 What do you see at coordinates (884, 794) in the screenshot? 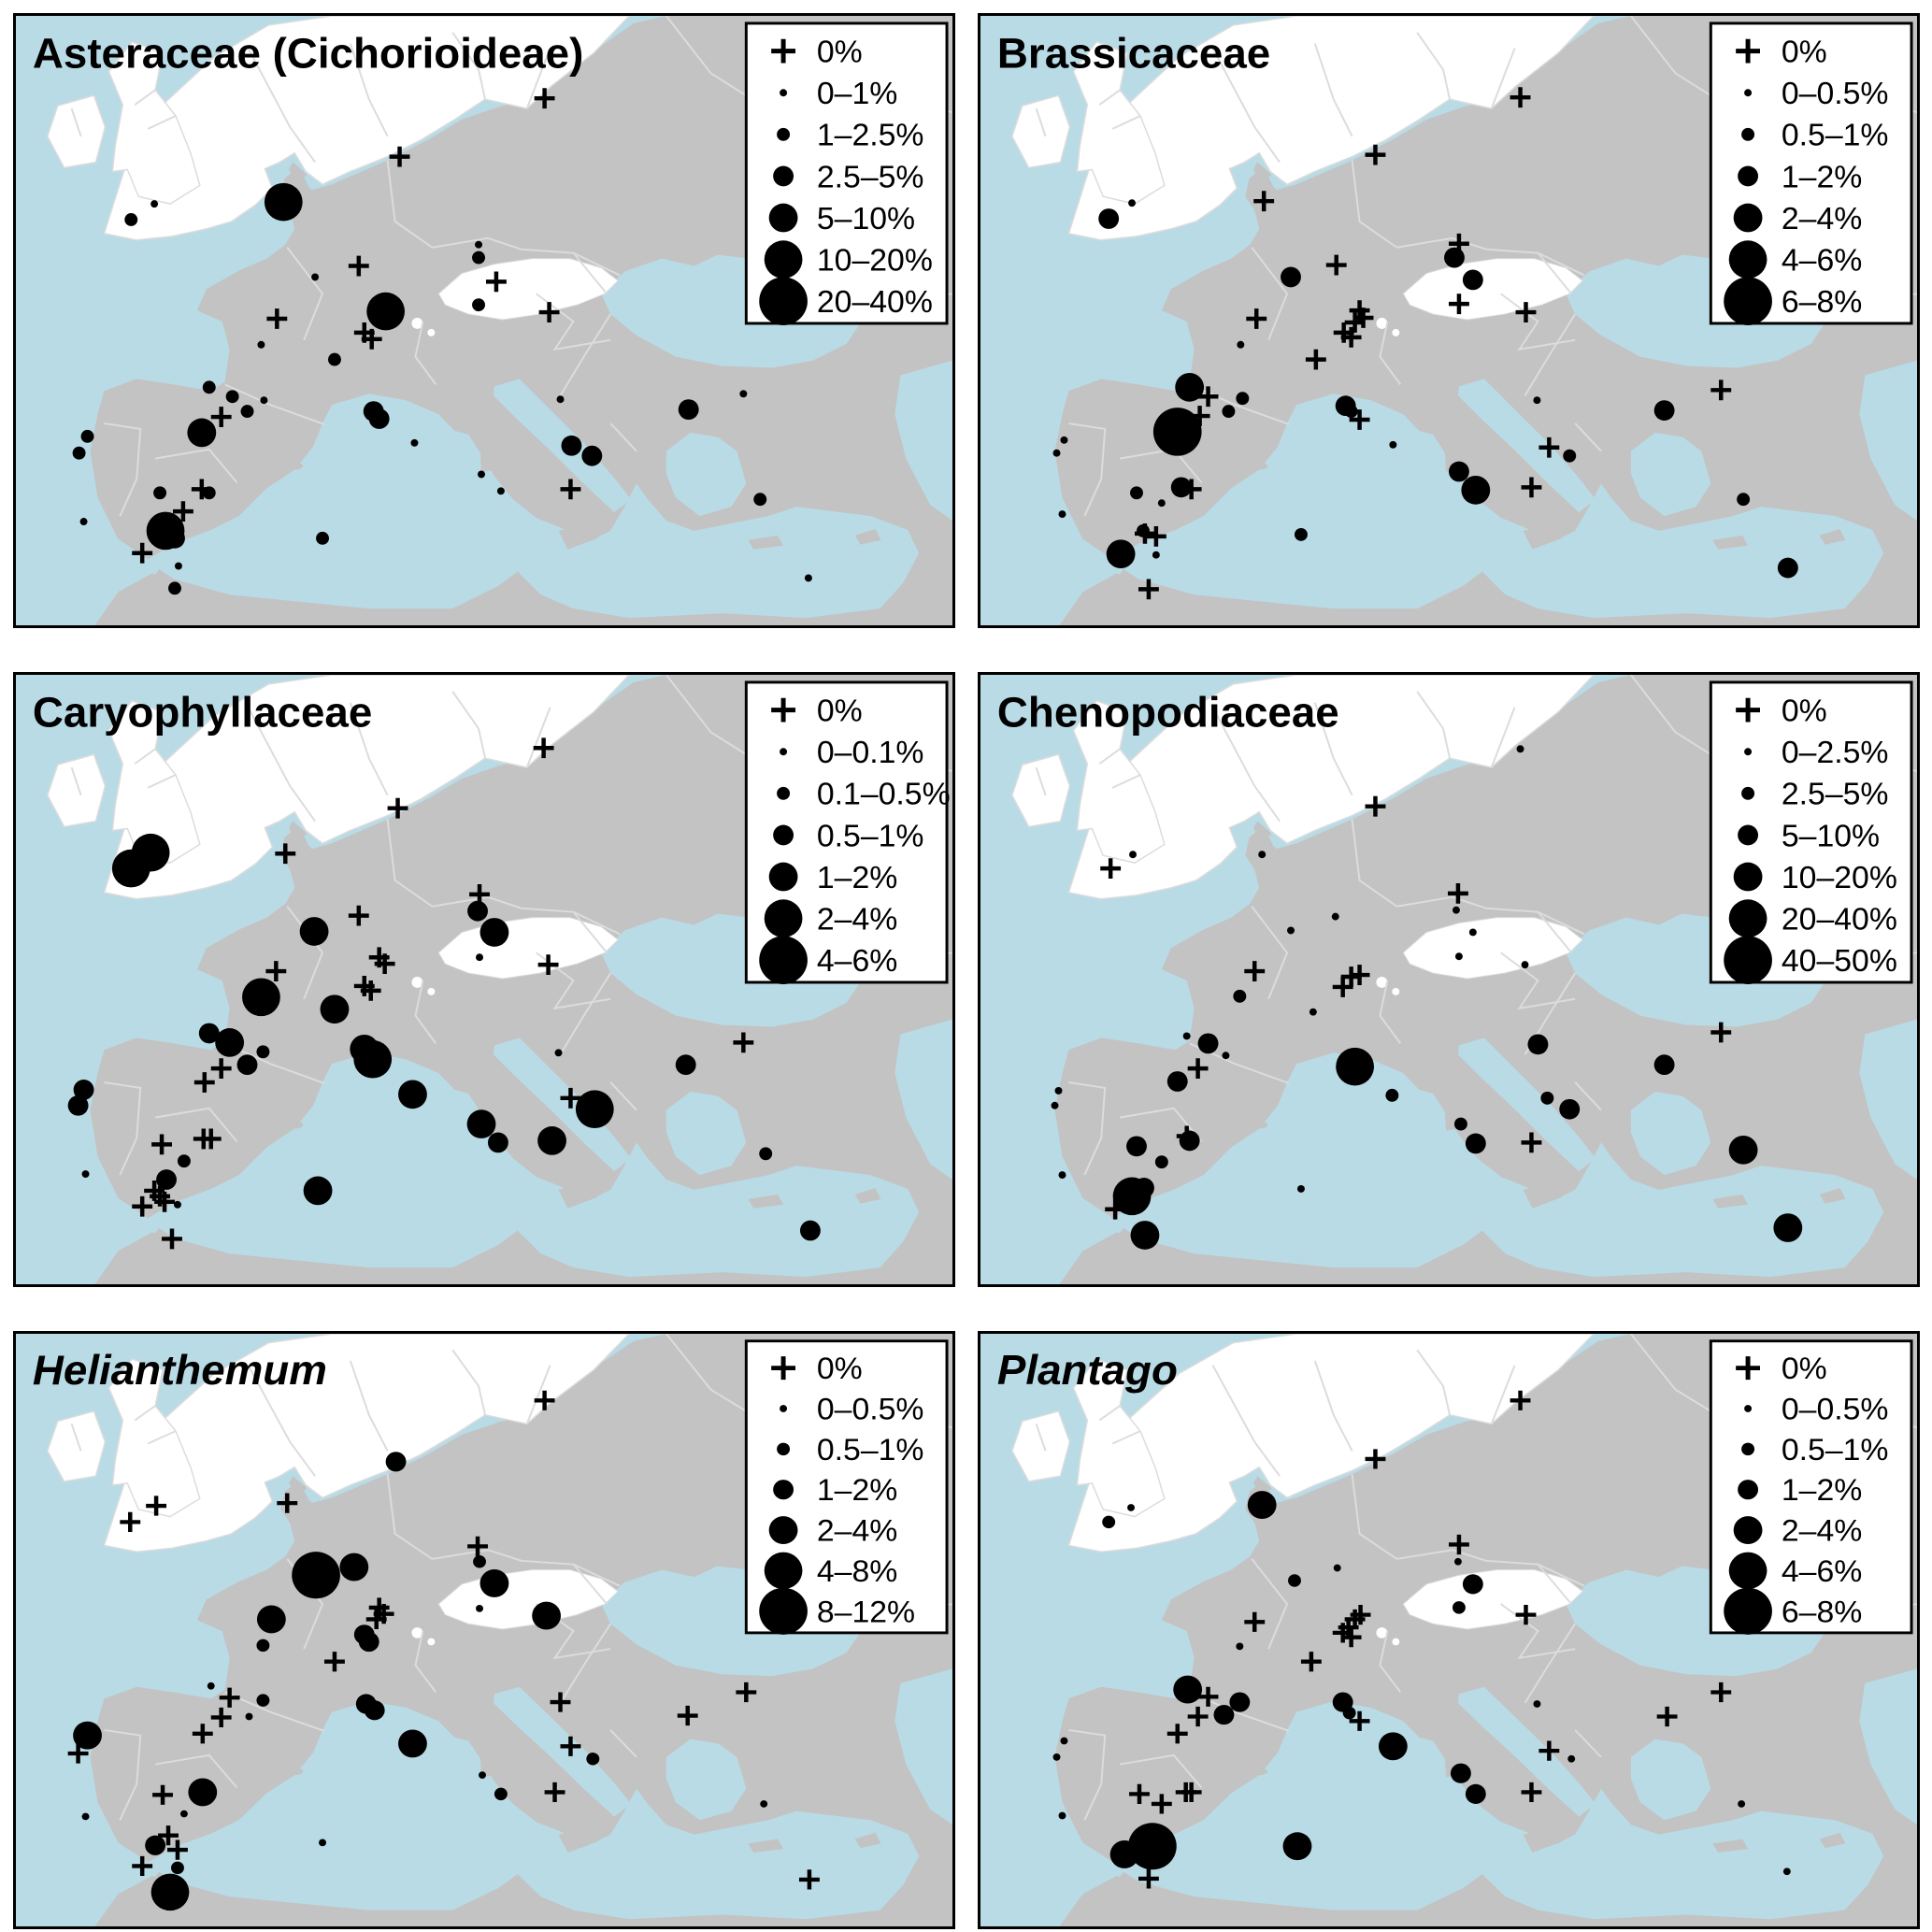
I see `legend-label: 0.1–0.5%` at bounding box center [884, 794].